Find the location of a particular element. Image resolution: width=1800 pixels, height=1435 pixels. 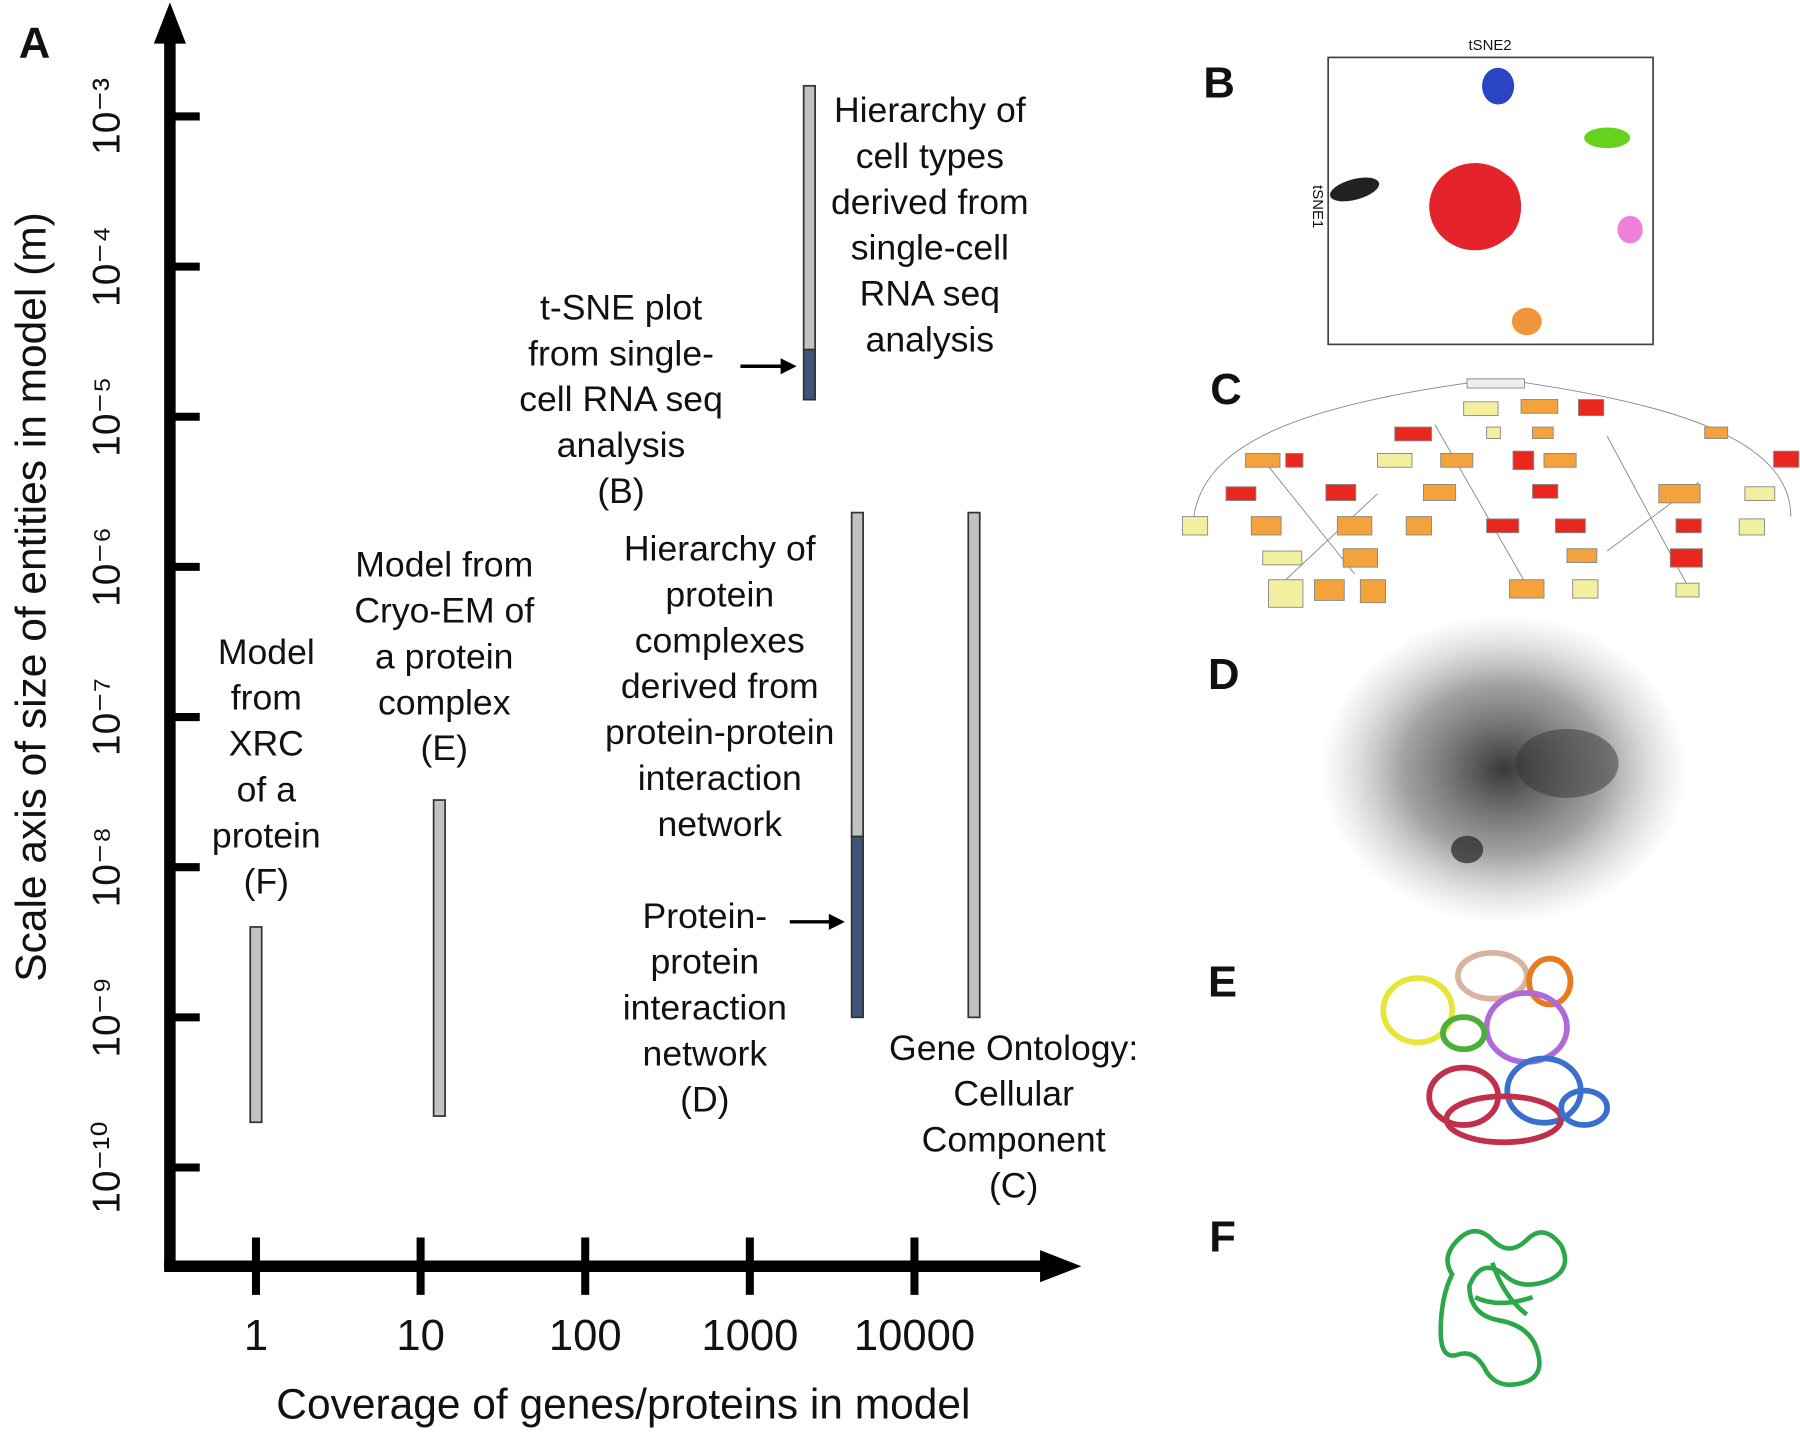

panel-label: A is located at coordinates (35, 43).